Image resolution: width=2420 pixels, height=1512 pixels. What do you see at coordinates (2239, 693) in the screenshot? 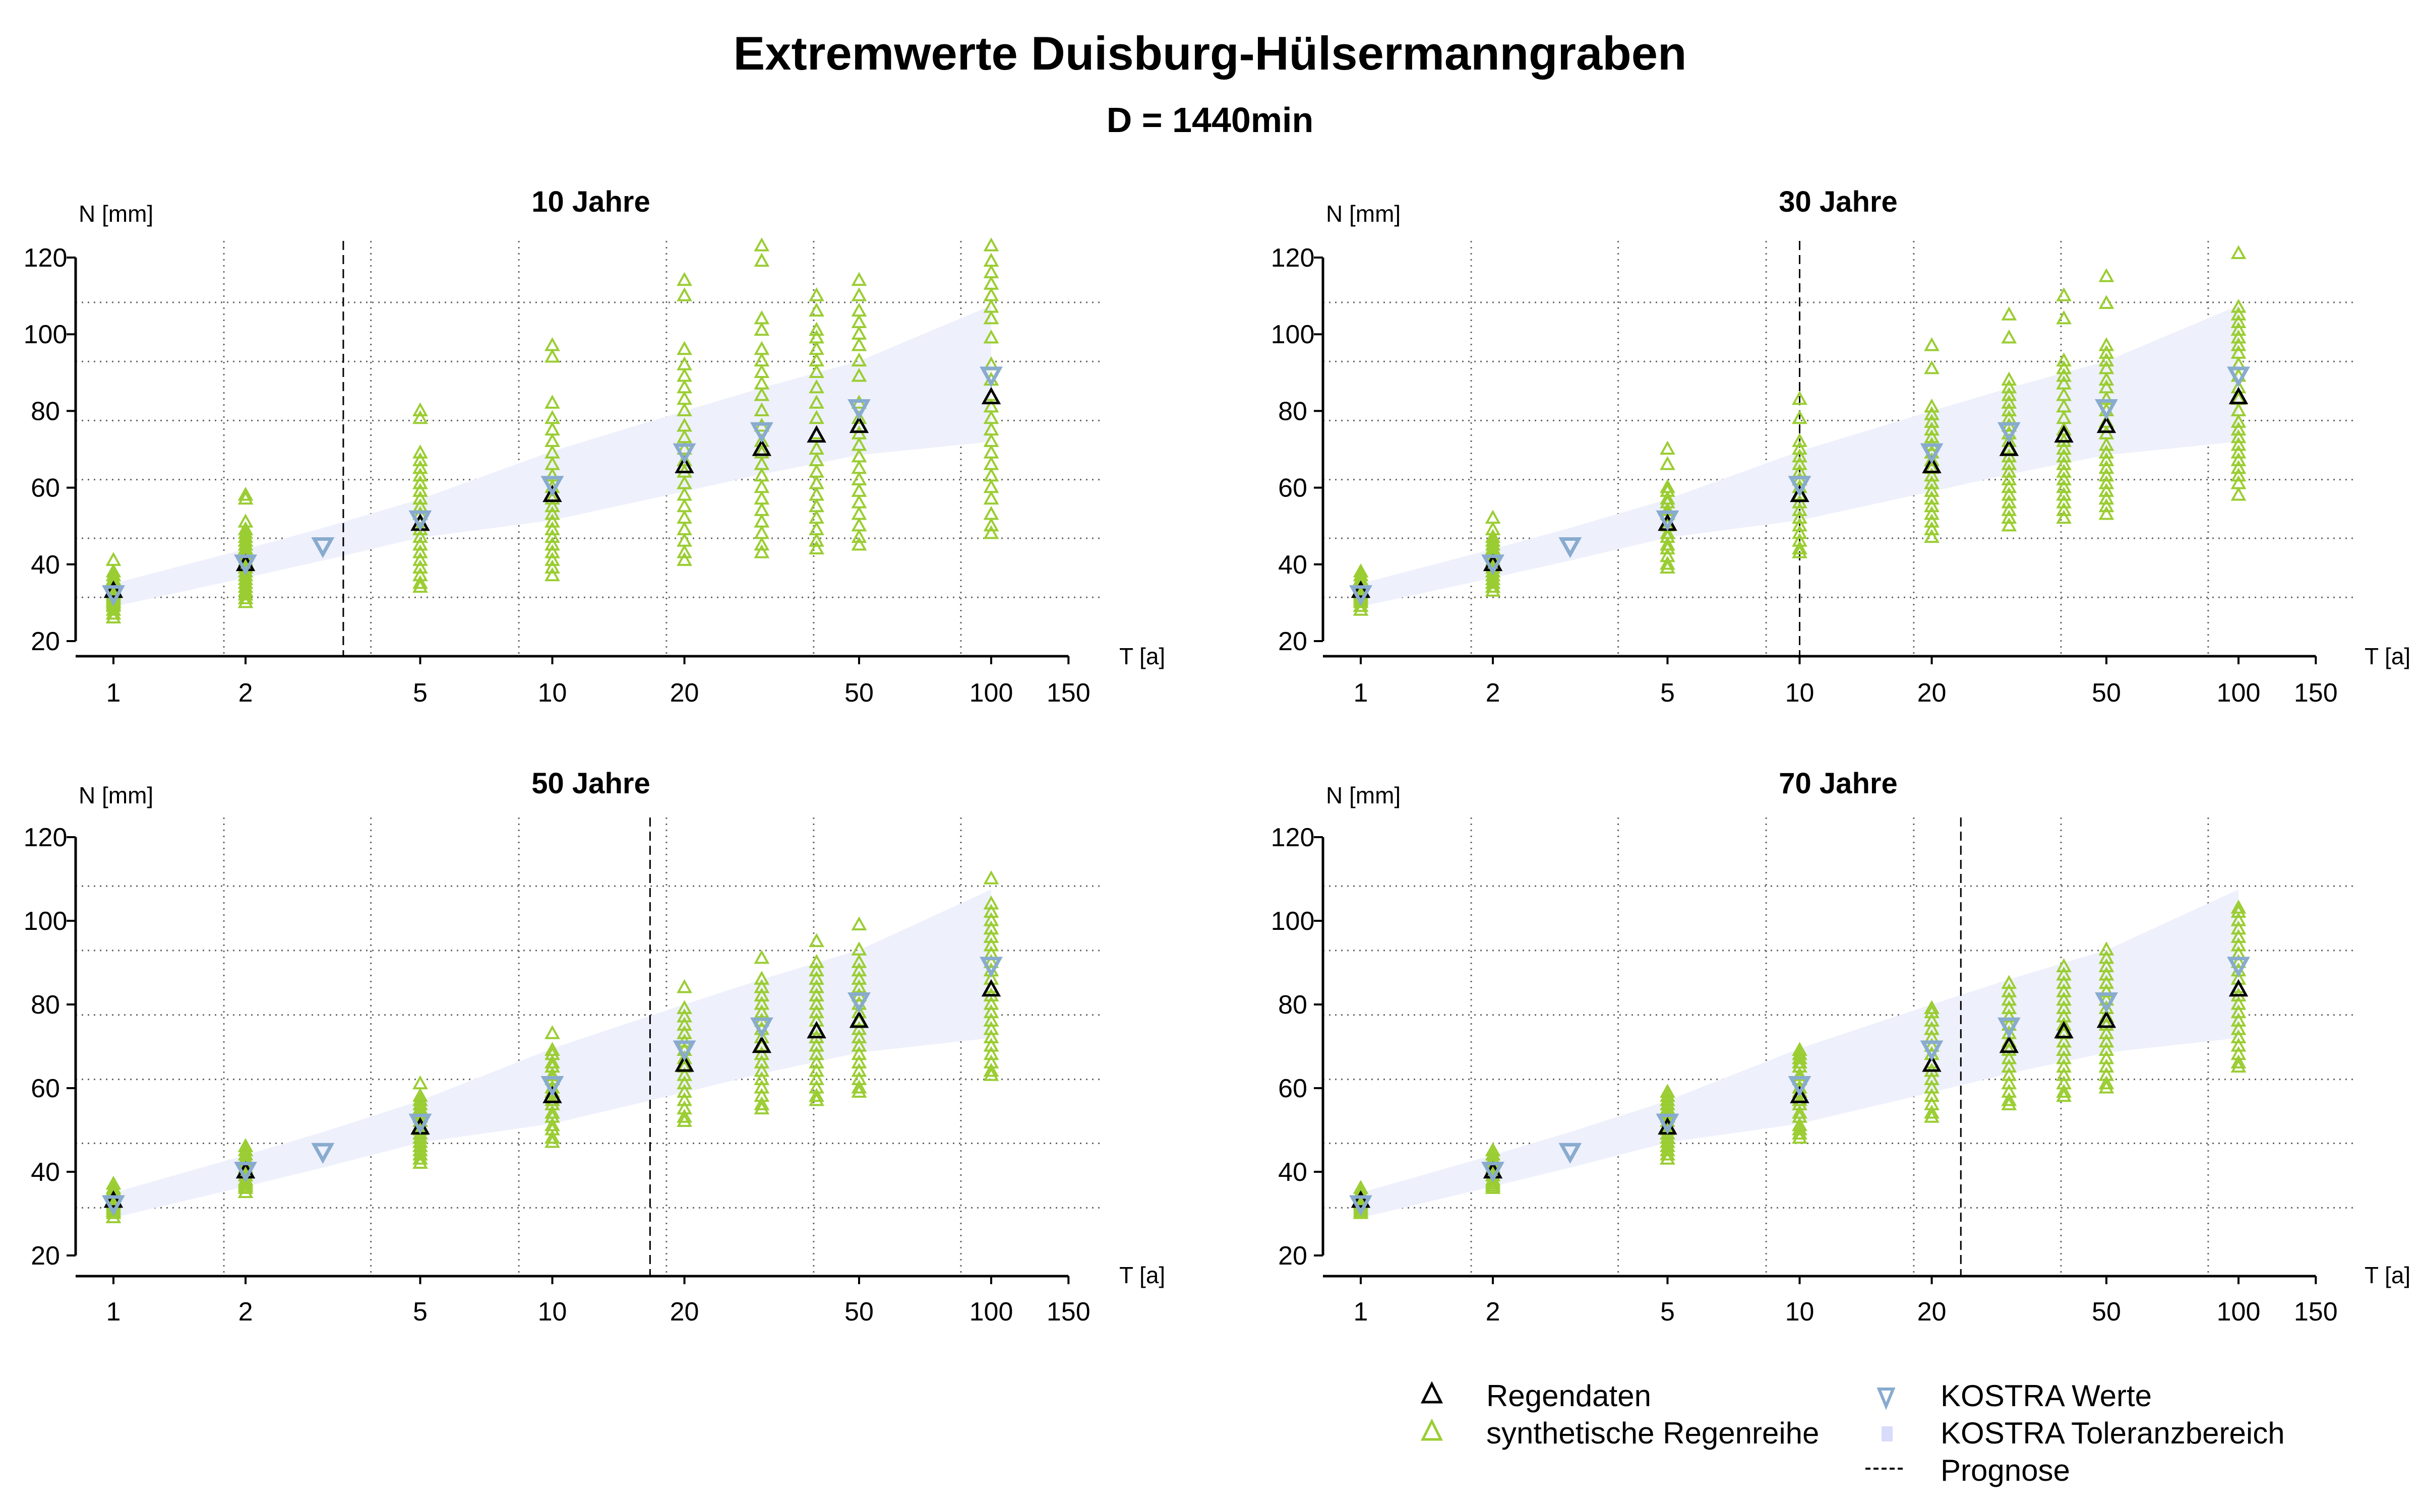
I see `x-tick-label: 100` at bounding box center [2239, 693].